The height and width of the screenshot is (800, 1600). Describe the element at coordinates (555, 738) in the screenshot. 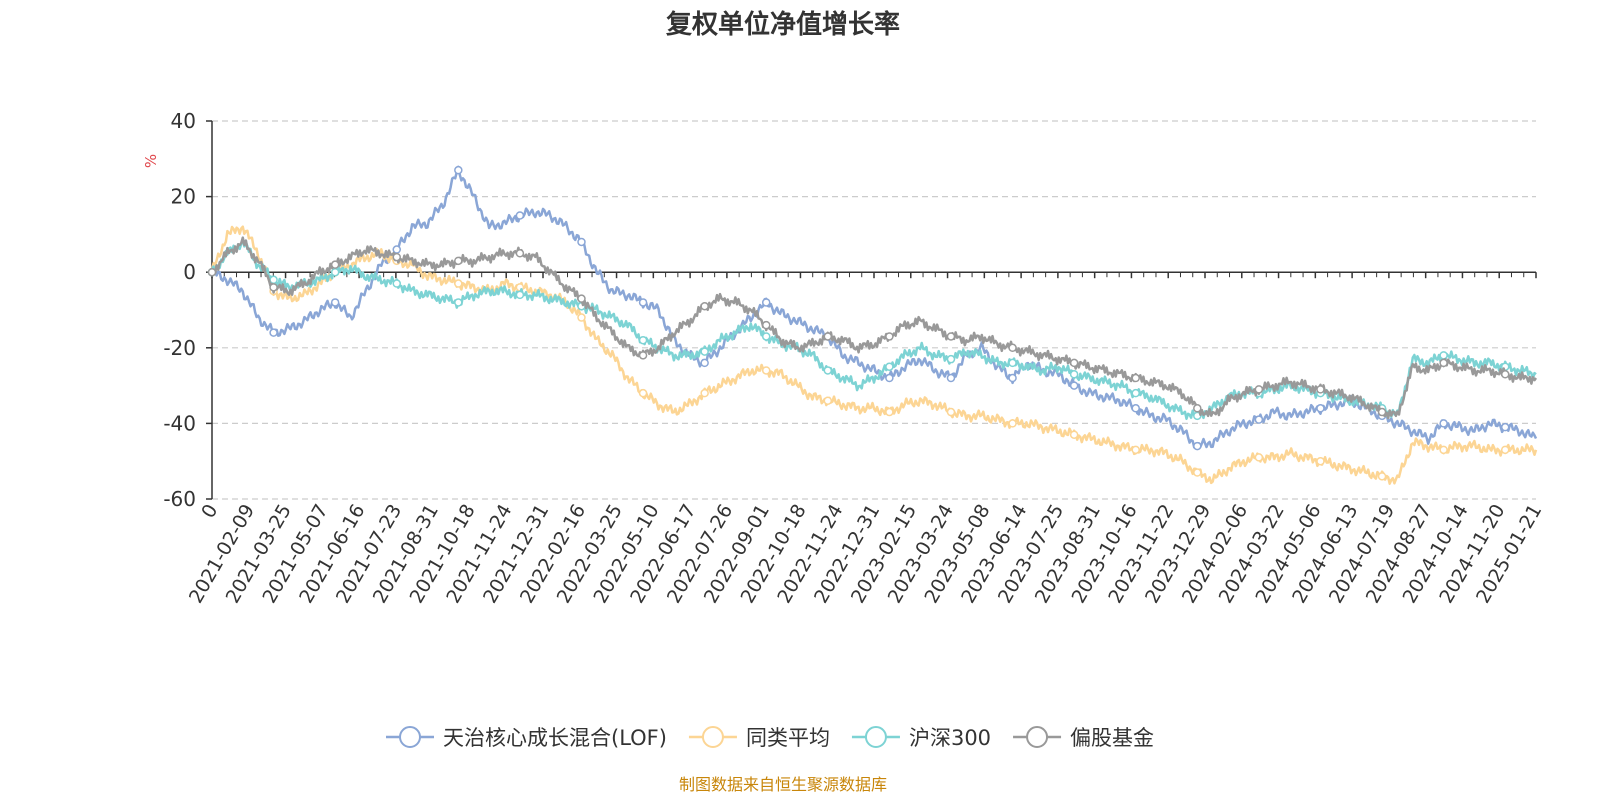

I see `legend-label: 天治核心成长混合(LOF)` at that location.